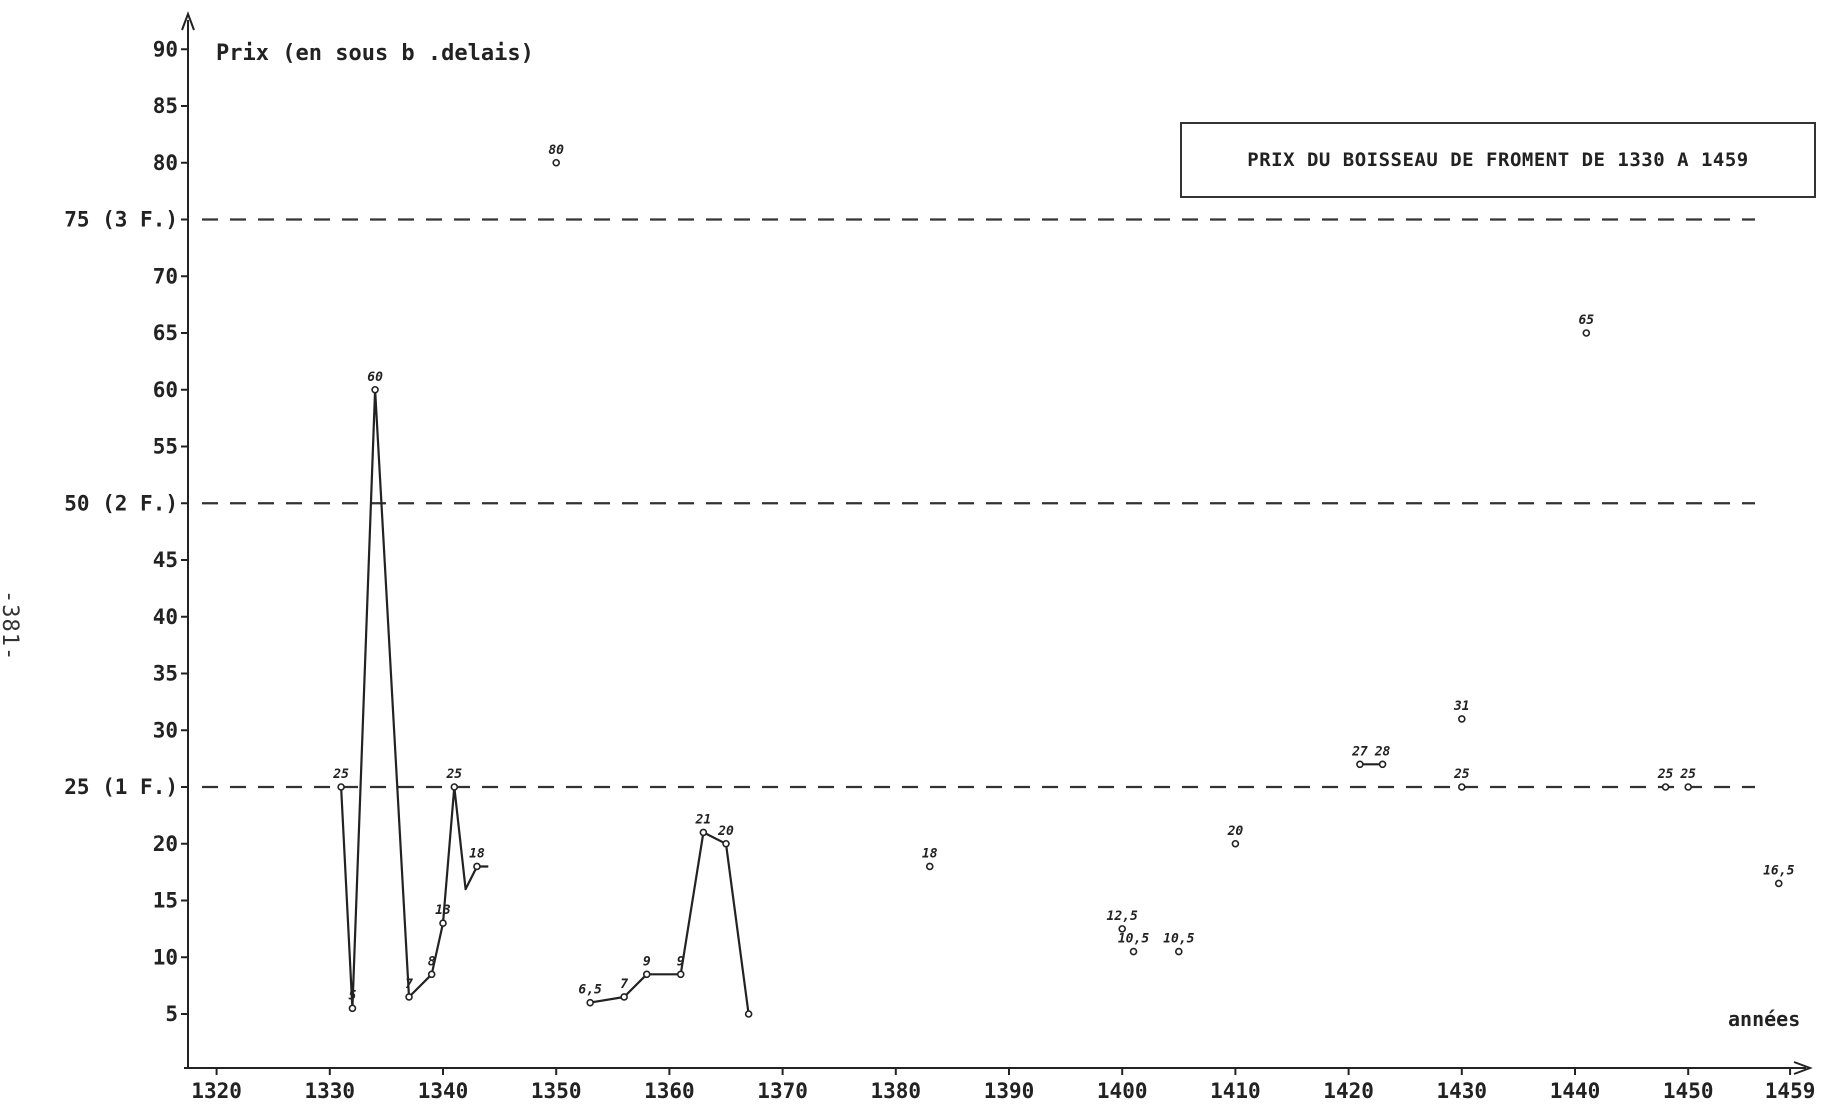  Describe the element at coordinates (165, 730) in the screenshot. I see `y-tick-label: 30` at that location.